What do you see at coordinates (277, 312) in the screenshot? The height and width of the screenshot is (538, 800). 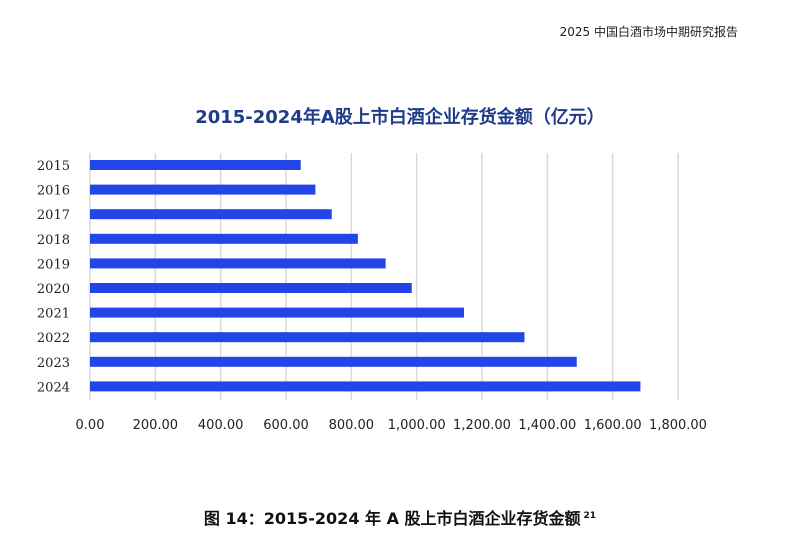 I see `bar-2021` at bounding box center [277, 312].